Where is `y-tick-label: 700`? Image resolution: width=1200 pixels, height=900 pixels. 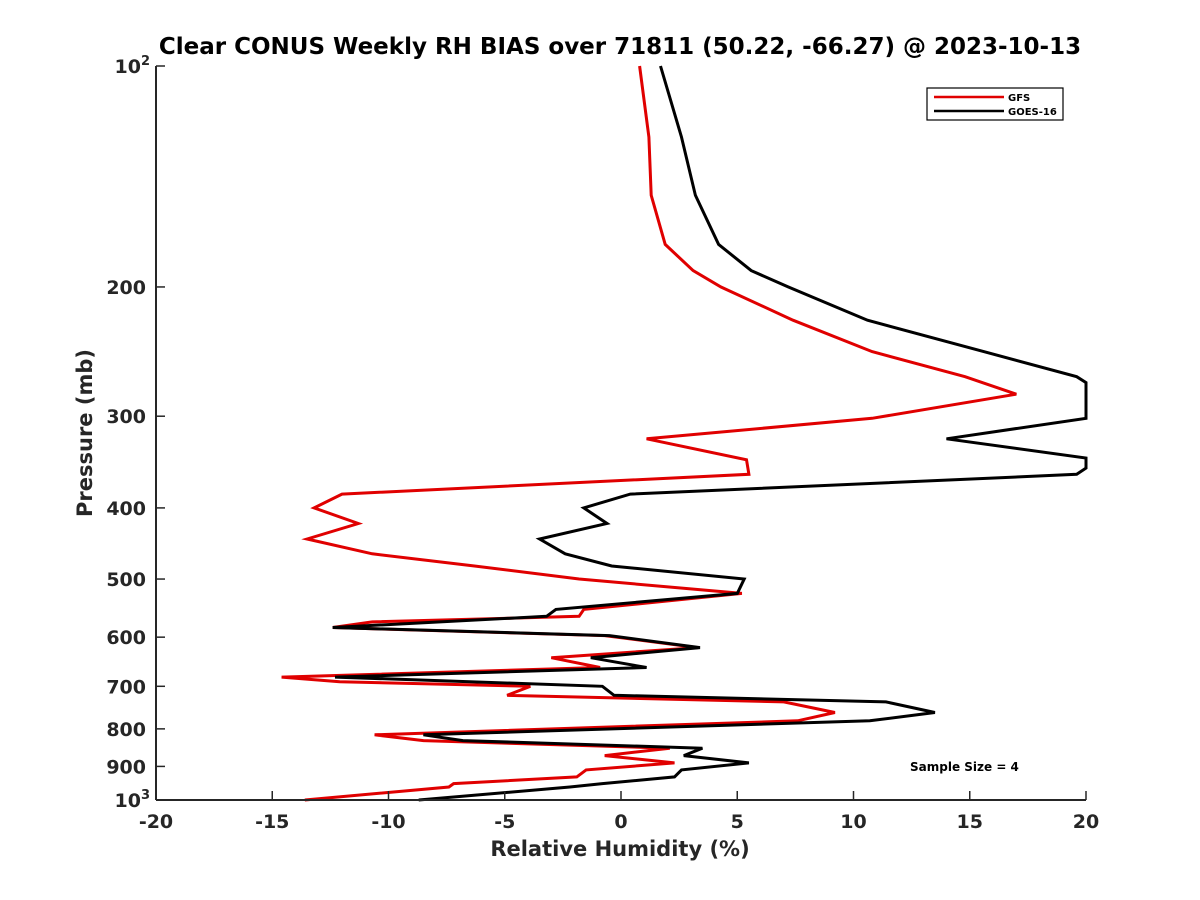
y-tick-label: 700 is located at coordinates (126, 687).